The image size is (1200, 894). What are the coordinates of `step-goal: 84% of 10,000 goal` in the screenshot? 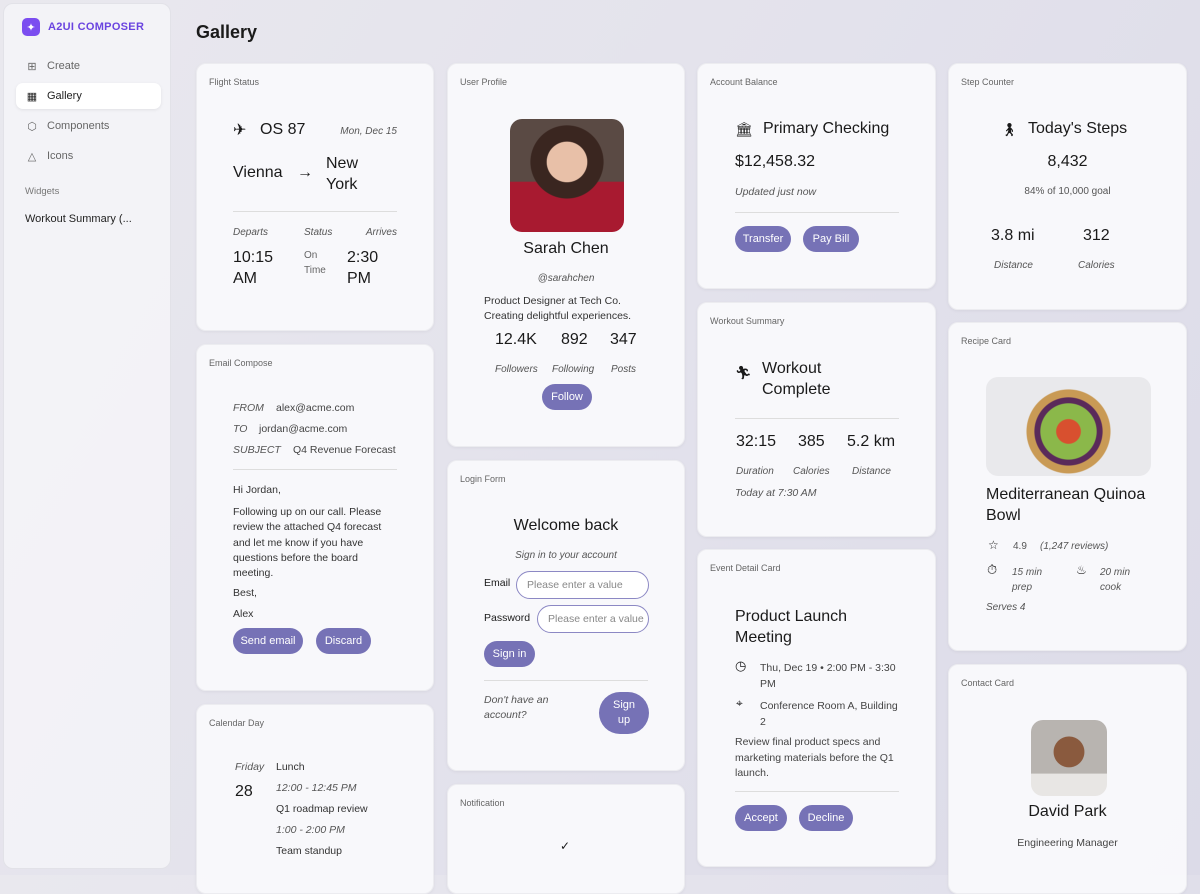 It's located at (1067, 191).